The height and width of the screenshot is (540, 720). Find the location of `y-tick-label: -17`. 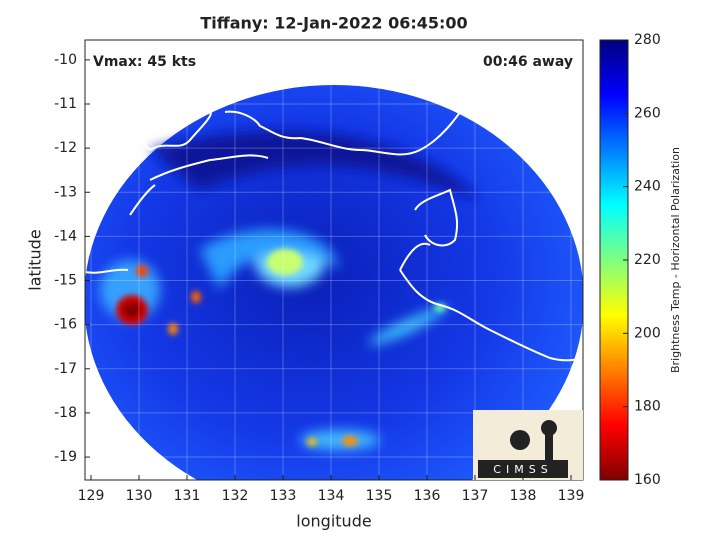

y-tick-label: -17 is located at coordinates (65, 369).